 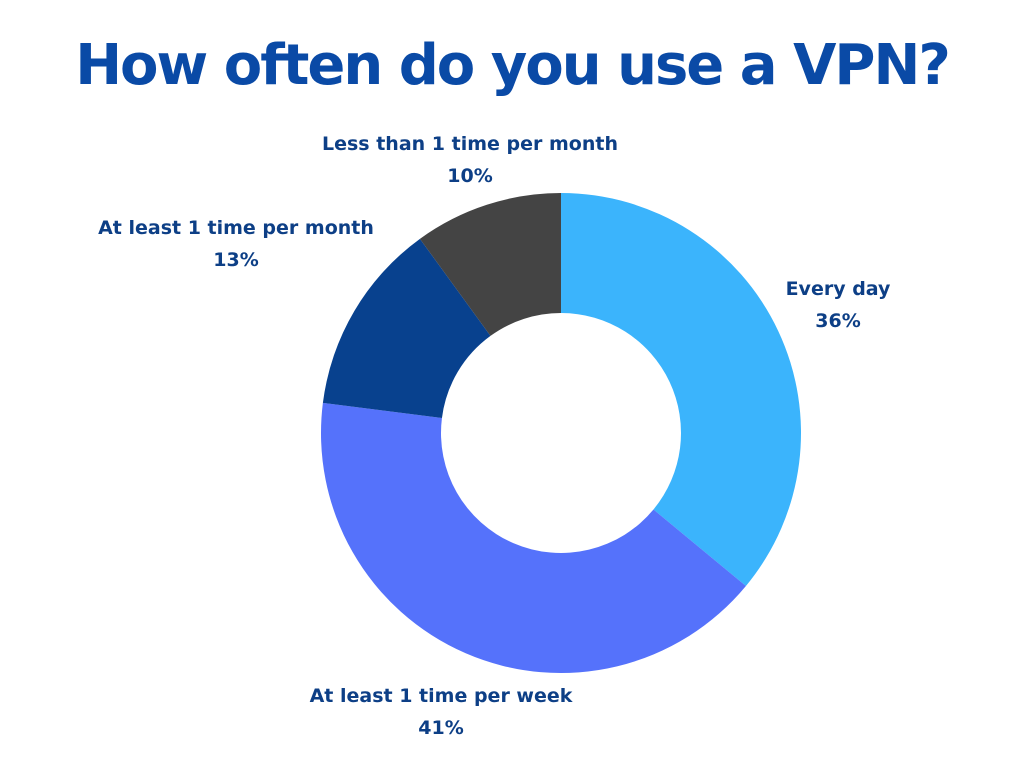 I want to click on slice-label-less-than-1-time-per-month: Less than 1 time per month, so click(x=470, y=144).